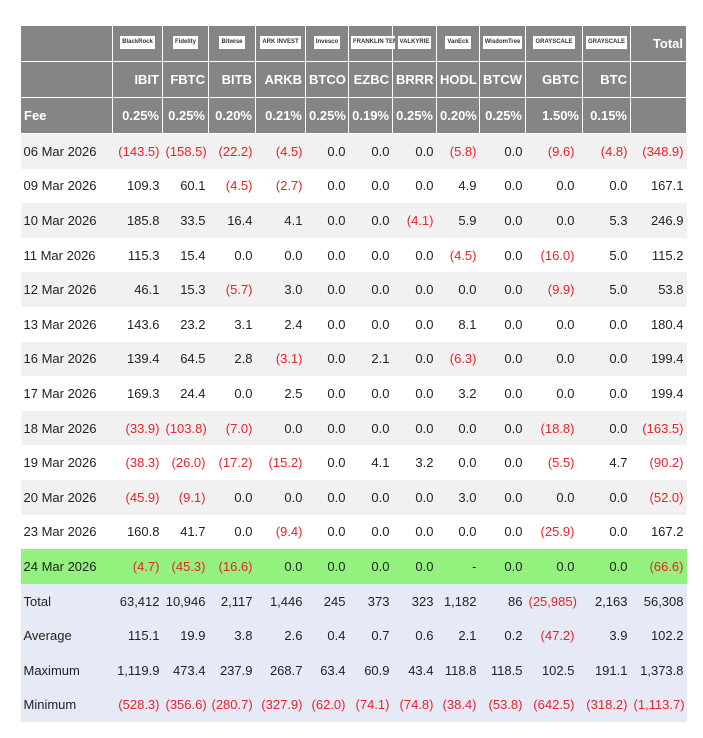 The height and width of the screenshot is (738, 703). Describe the element at coordinates (658, 289) in the screenshot. I see `cell: 53.8` at that location.